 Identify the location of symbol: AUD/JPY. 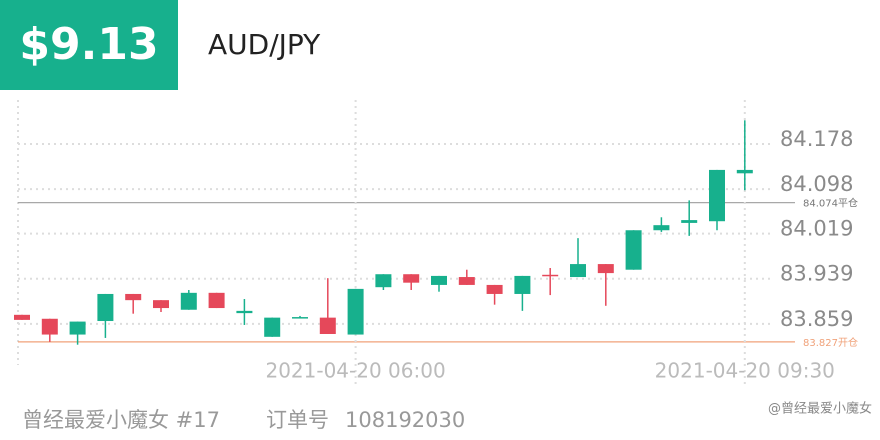
(264, 44).